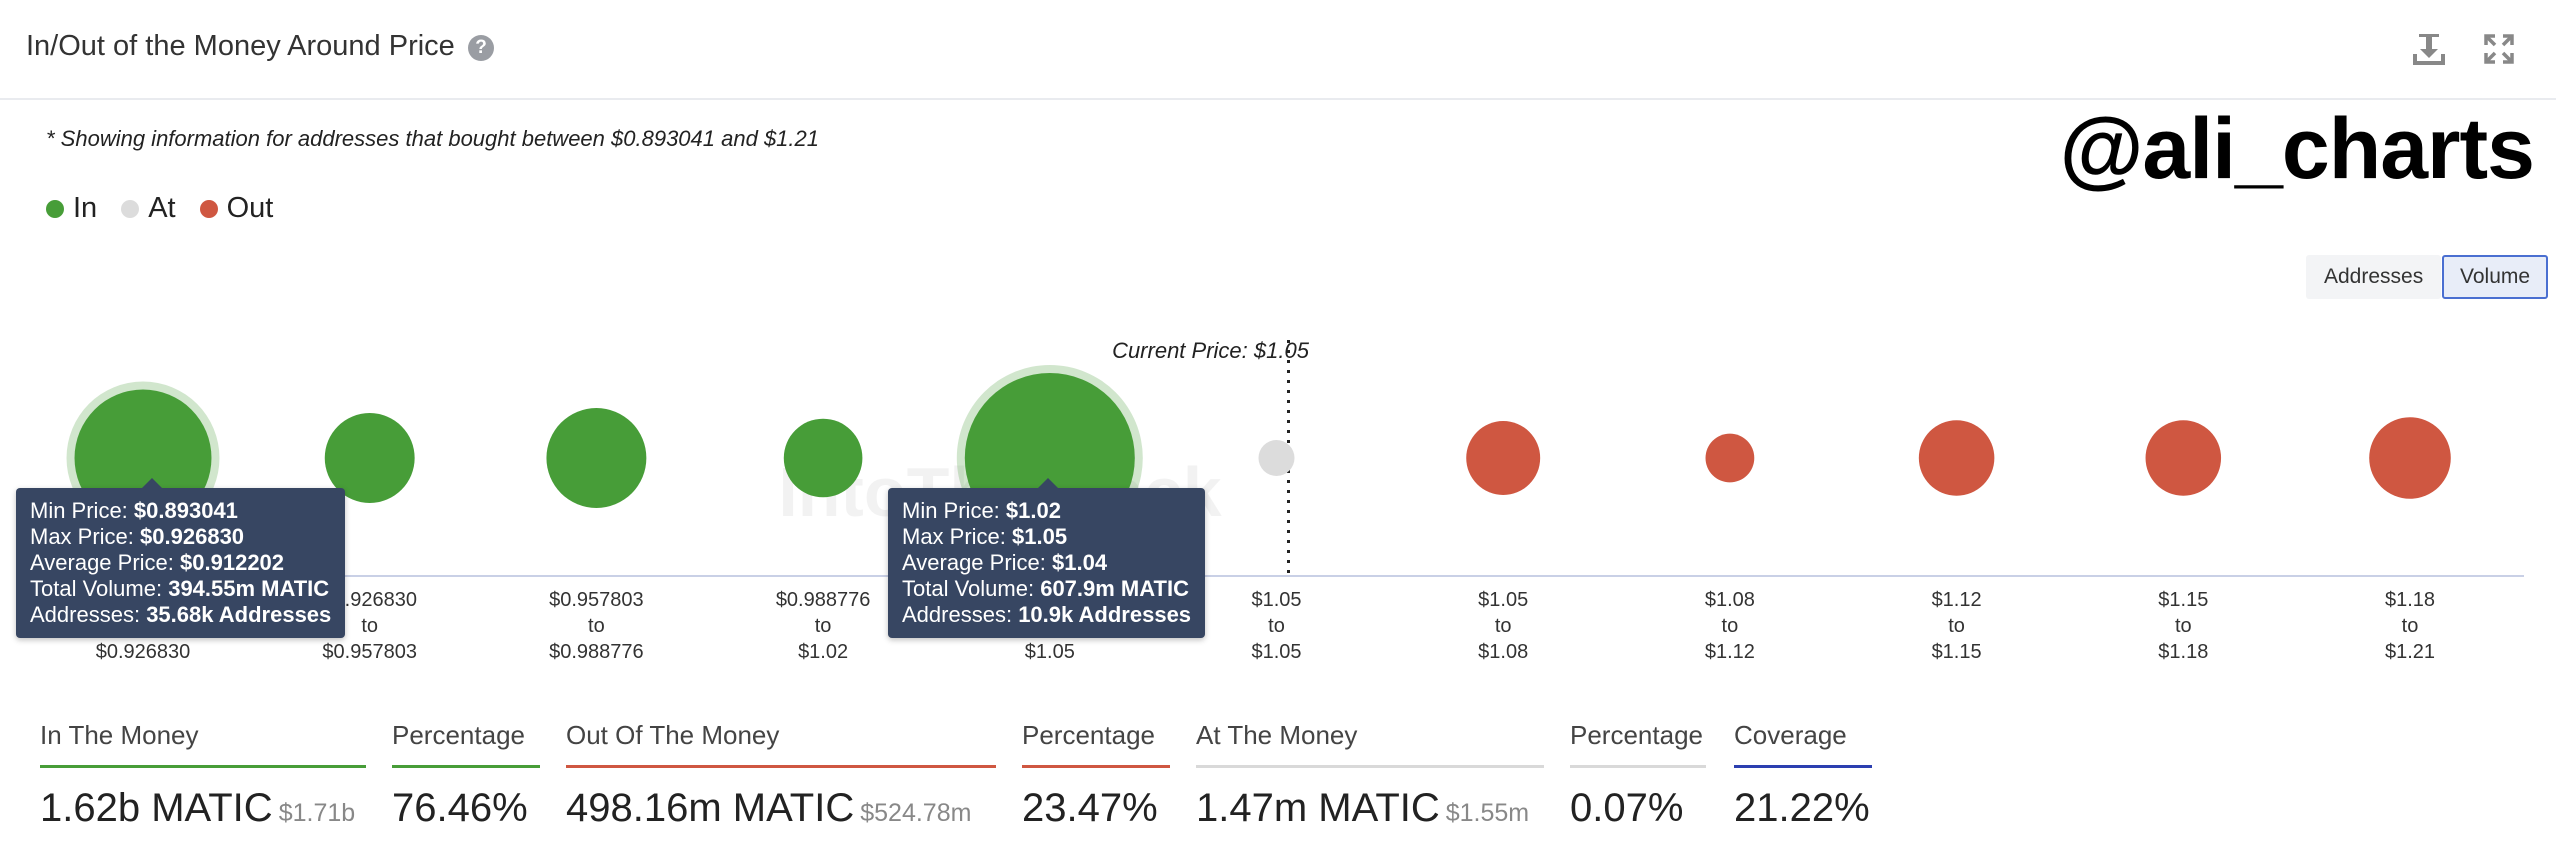 The image size is (2556, 868). Describe the element at coordinates (134, 510) in the screenshot. I see `tooltip-min-row: Min Price: $0.893041` at that location.